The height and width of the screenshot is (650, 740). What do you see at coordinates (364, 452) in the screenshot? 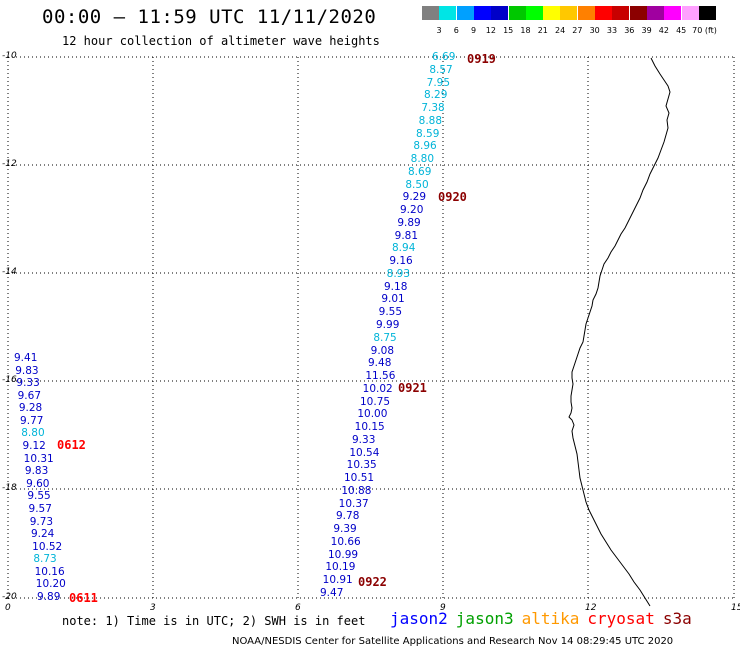
I see `track1-value: 10.54` at bounding box center [364, 452].